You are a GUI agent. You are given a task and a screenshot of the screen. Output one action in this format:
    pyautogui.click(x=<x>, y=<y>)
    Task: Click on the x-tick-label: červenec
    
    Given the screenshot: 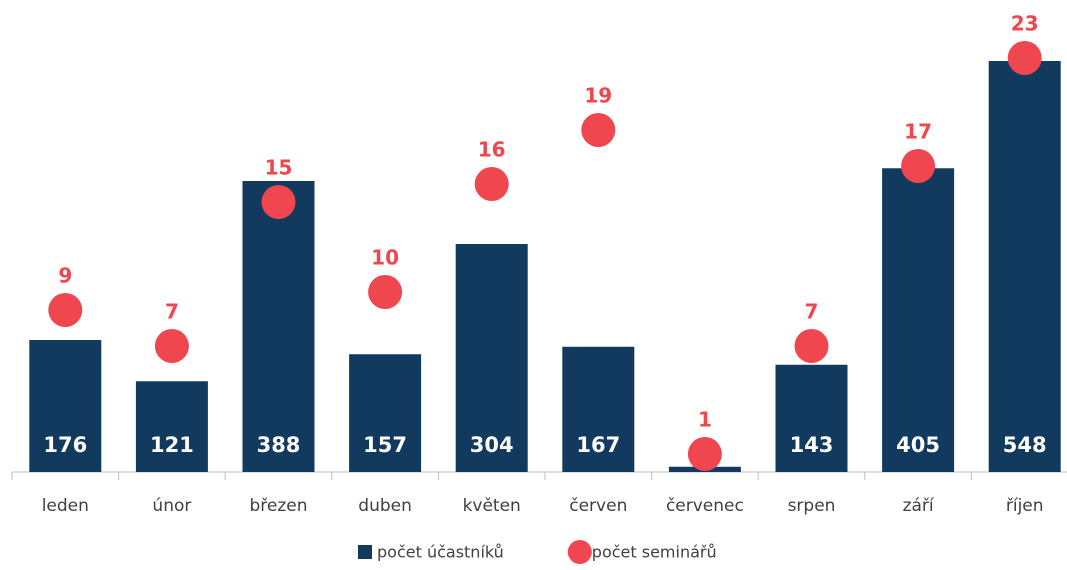 What is the action you would take?
    pyautogui.click(x=705, y=506)
    